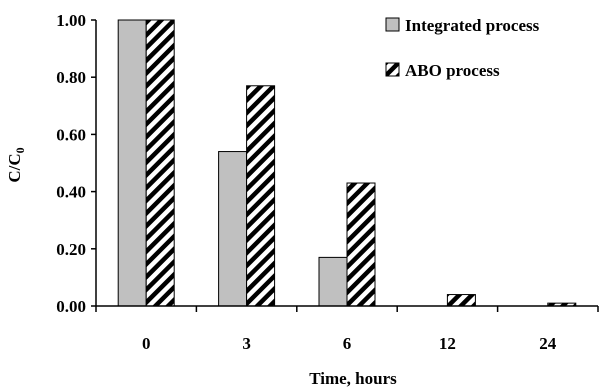 The height and width of the screenshot is (390, 605). What do you see at coordinates (16, 164) in the screenshot?
I see `y-axis-title: C/C0` at bounding box center [16, 164].